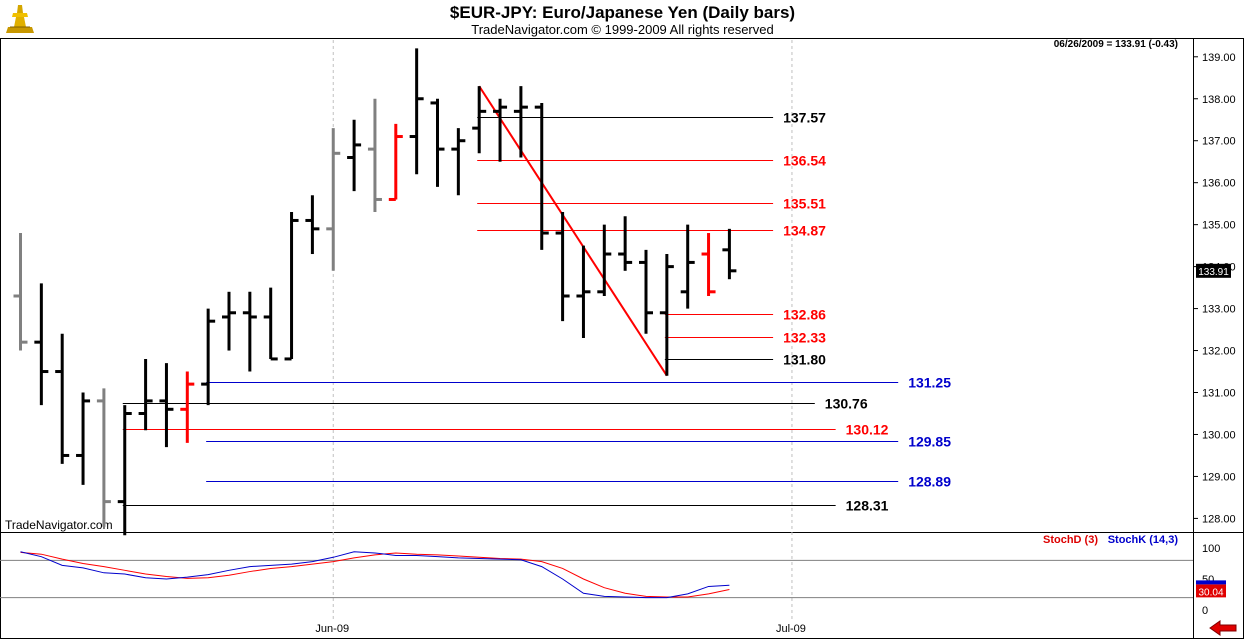  Describe the element at coordinates (929, 442) in the screenshot. I see `level-label: 129.85` at that location.